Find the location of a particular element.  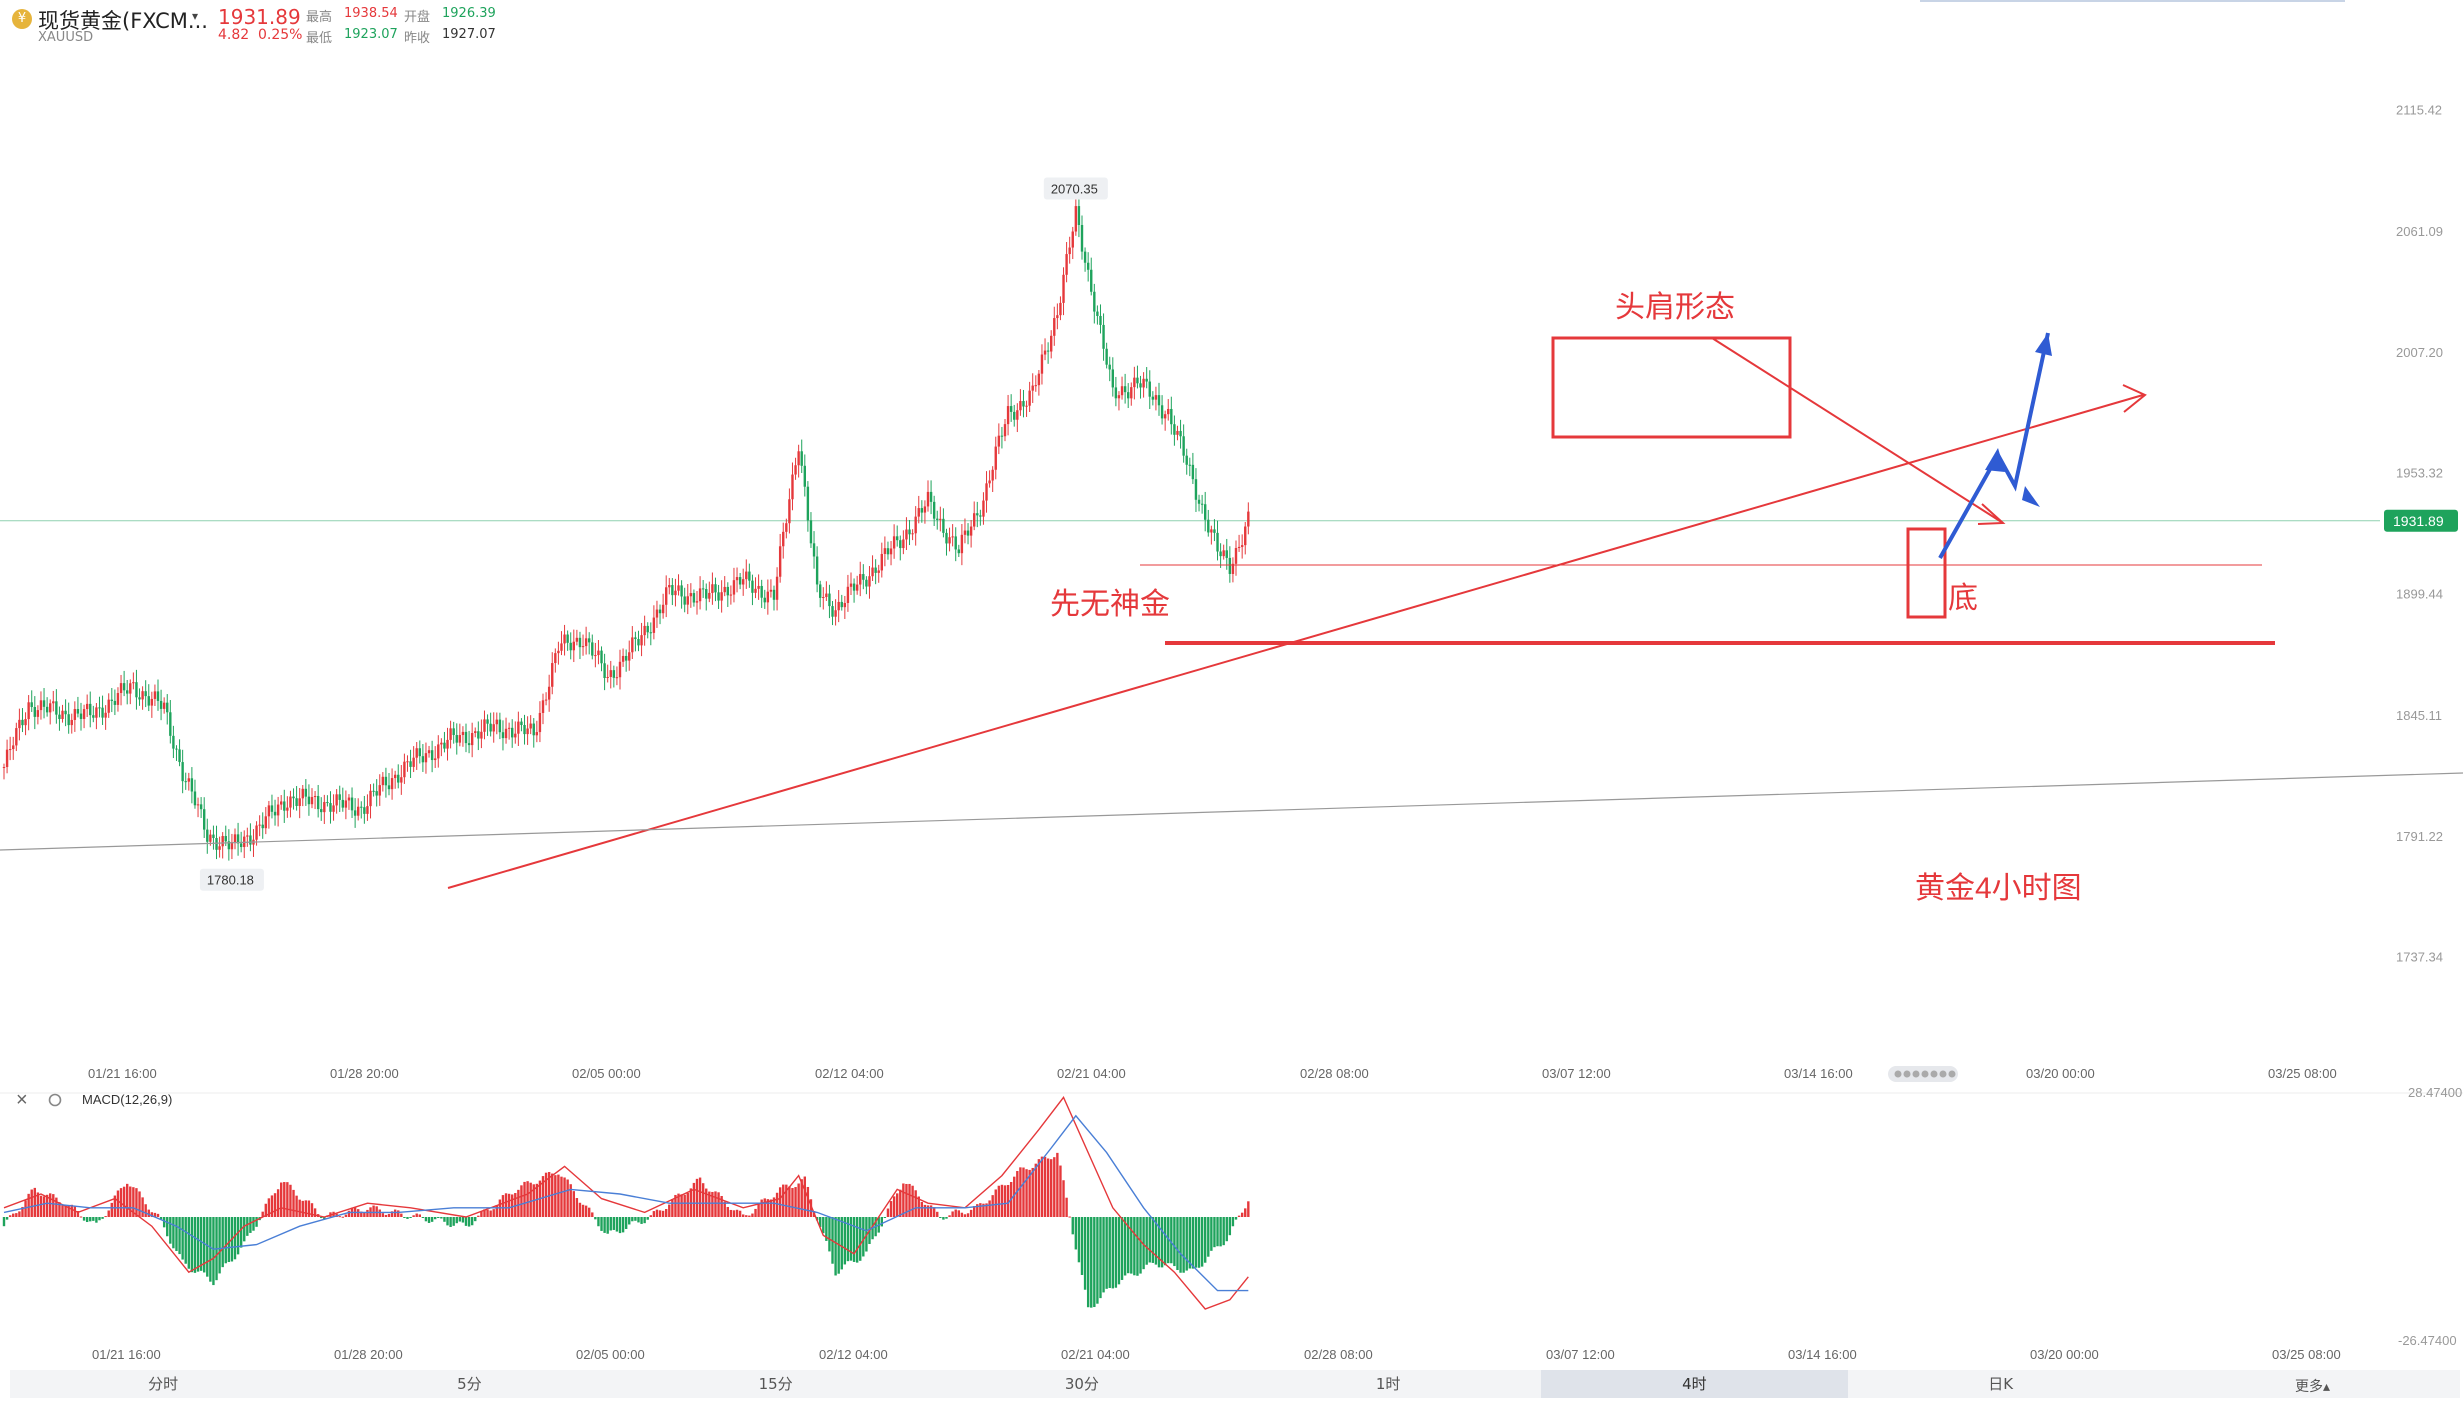

y-tick-label: 1899.44 is located at coordinates (2419, 593).